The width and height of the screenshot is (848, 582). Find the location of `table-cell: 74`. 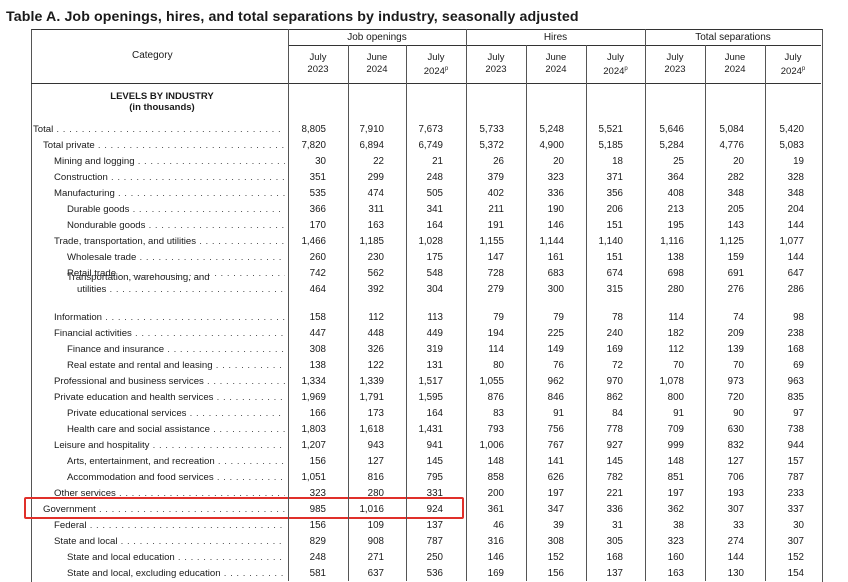

table-cell: 74 is located at coordinates (738, 317).